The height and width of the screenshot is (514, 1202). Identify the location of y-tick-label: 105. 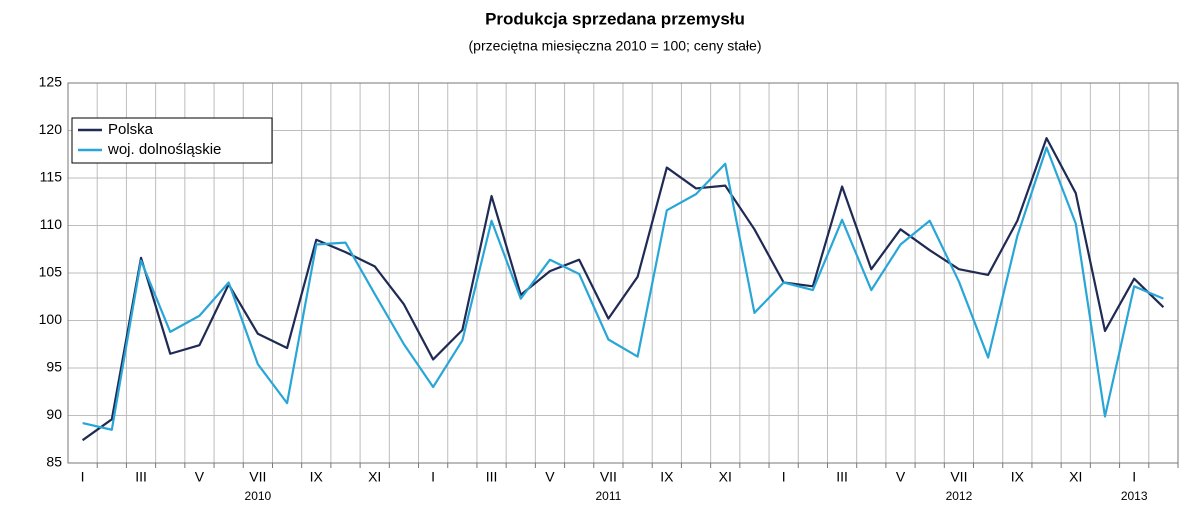
(51, 272).